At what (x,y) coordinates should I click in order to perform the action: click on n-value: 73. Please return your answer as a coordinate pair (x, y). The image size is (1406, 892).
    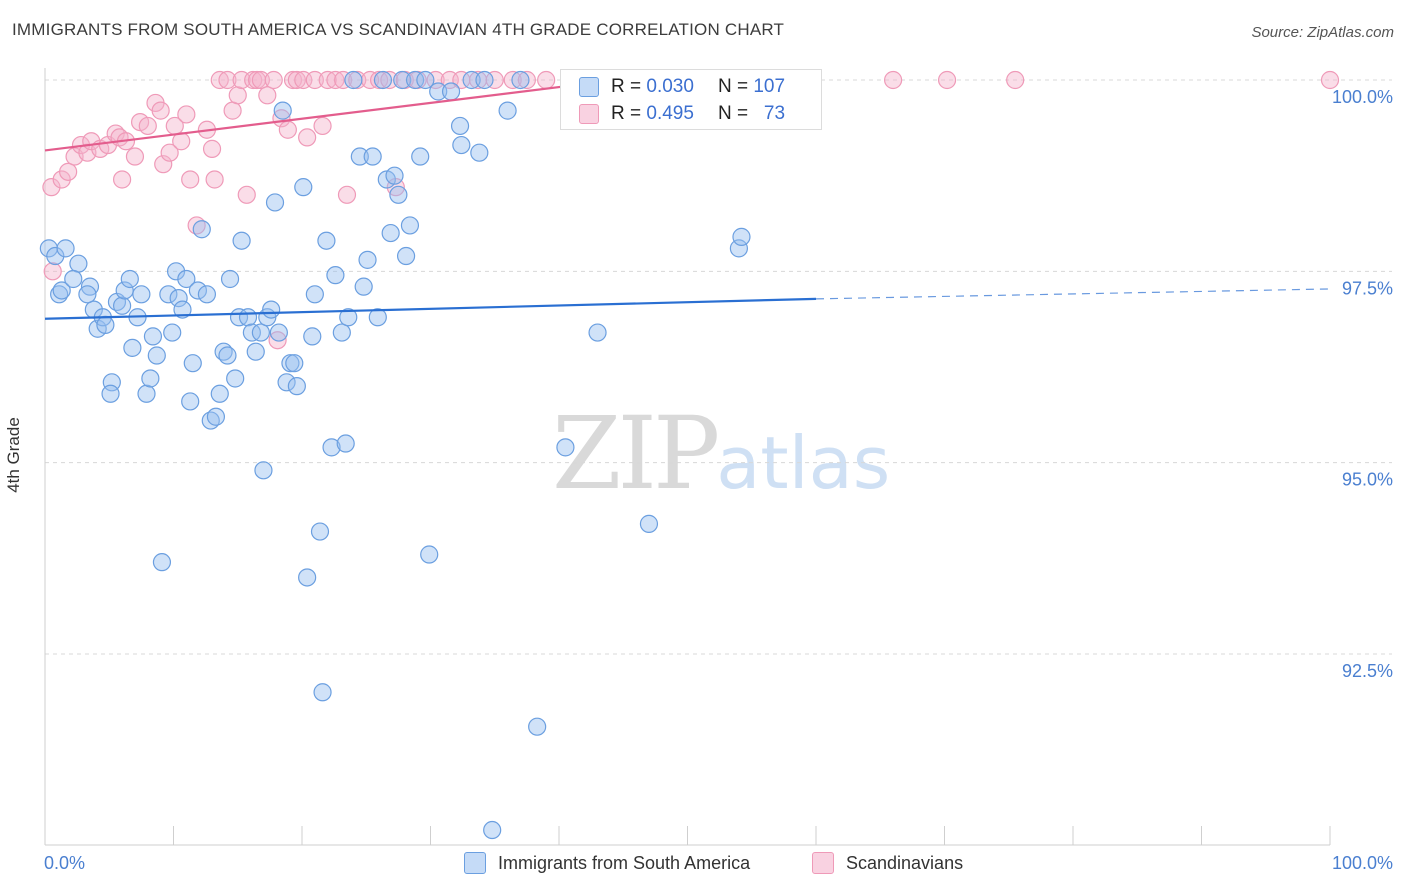
    Looking at the image, I should click on (774, 113).